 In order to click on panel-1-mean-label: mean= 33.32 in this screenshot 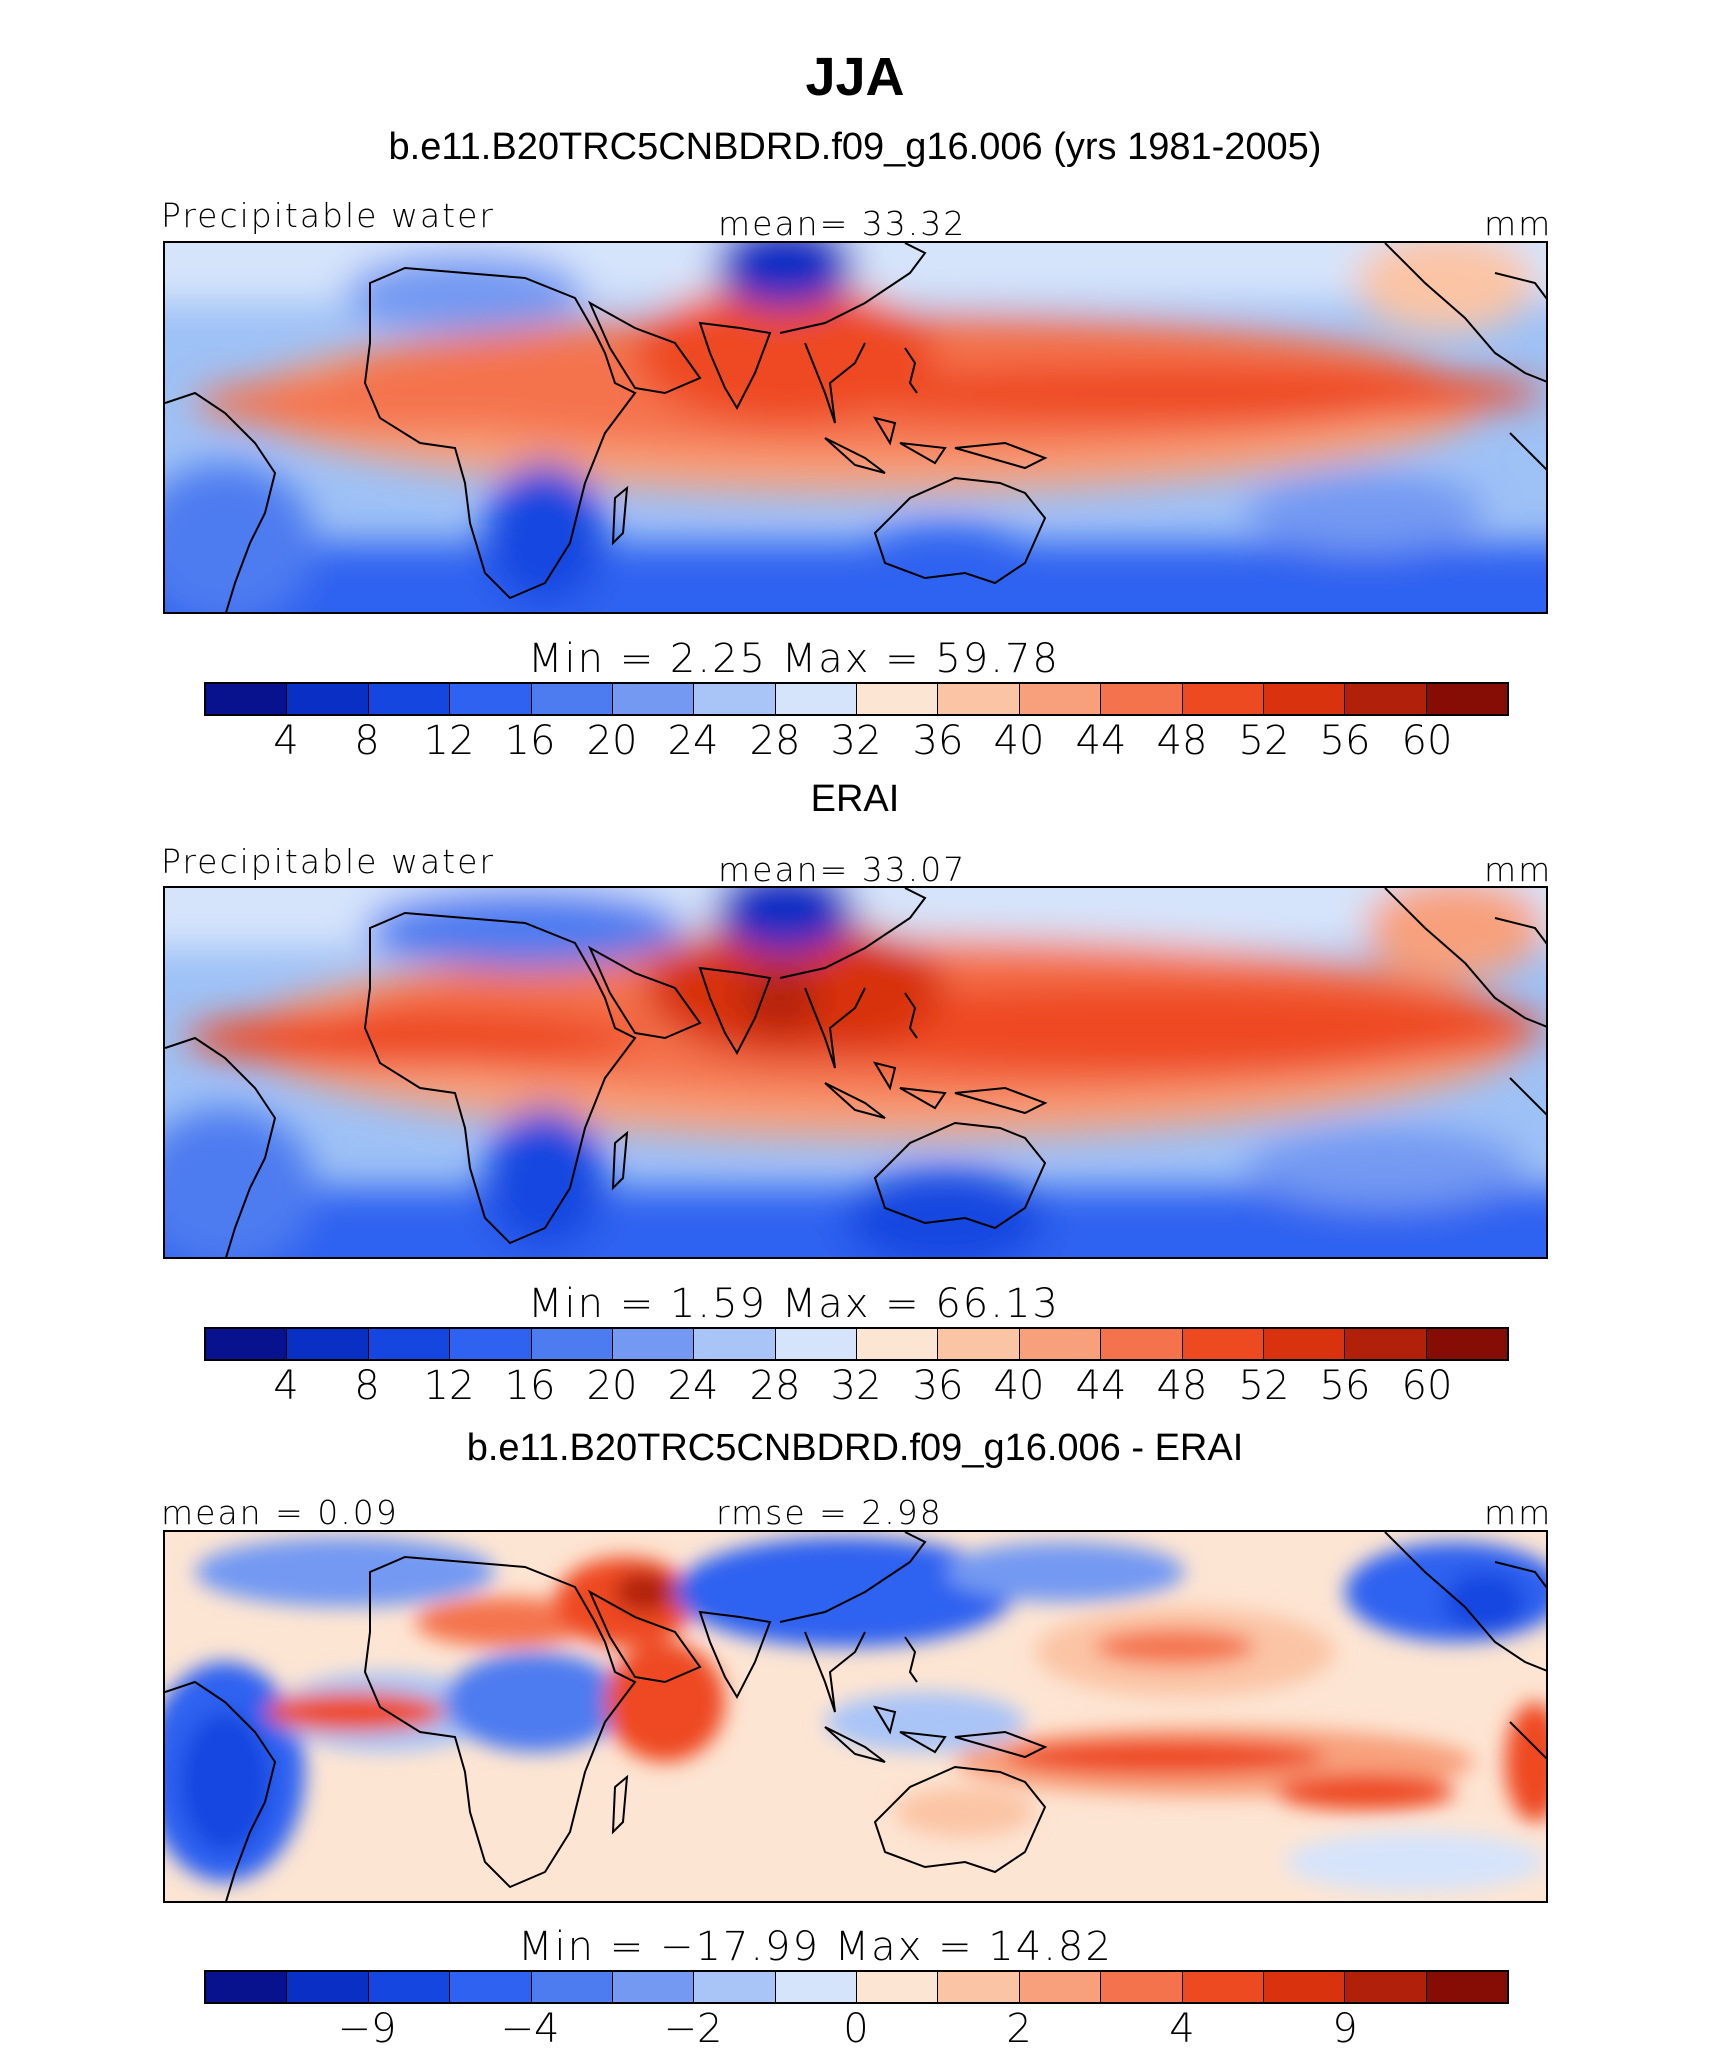, I will do `click(842, 223)`.